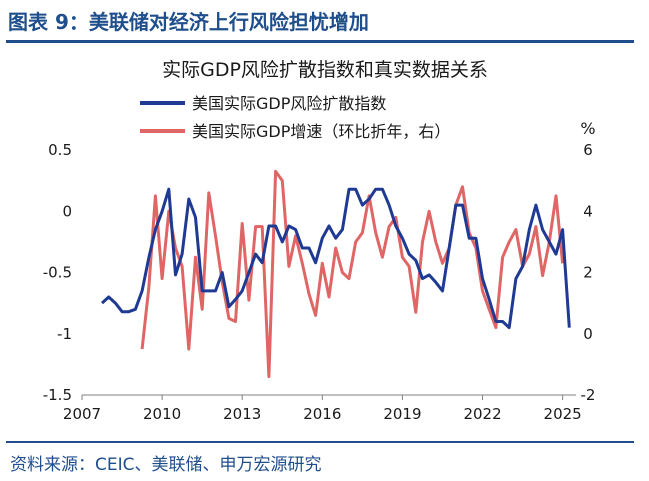 This screenshot has height=481, width=649. What do you see at coordinates (188, 22) in the screenshot?
I see `figure-title: 图表 9：美联储对经济上行风险担忧增加` at bounding box center [188, 22].